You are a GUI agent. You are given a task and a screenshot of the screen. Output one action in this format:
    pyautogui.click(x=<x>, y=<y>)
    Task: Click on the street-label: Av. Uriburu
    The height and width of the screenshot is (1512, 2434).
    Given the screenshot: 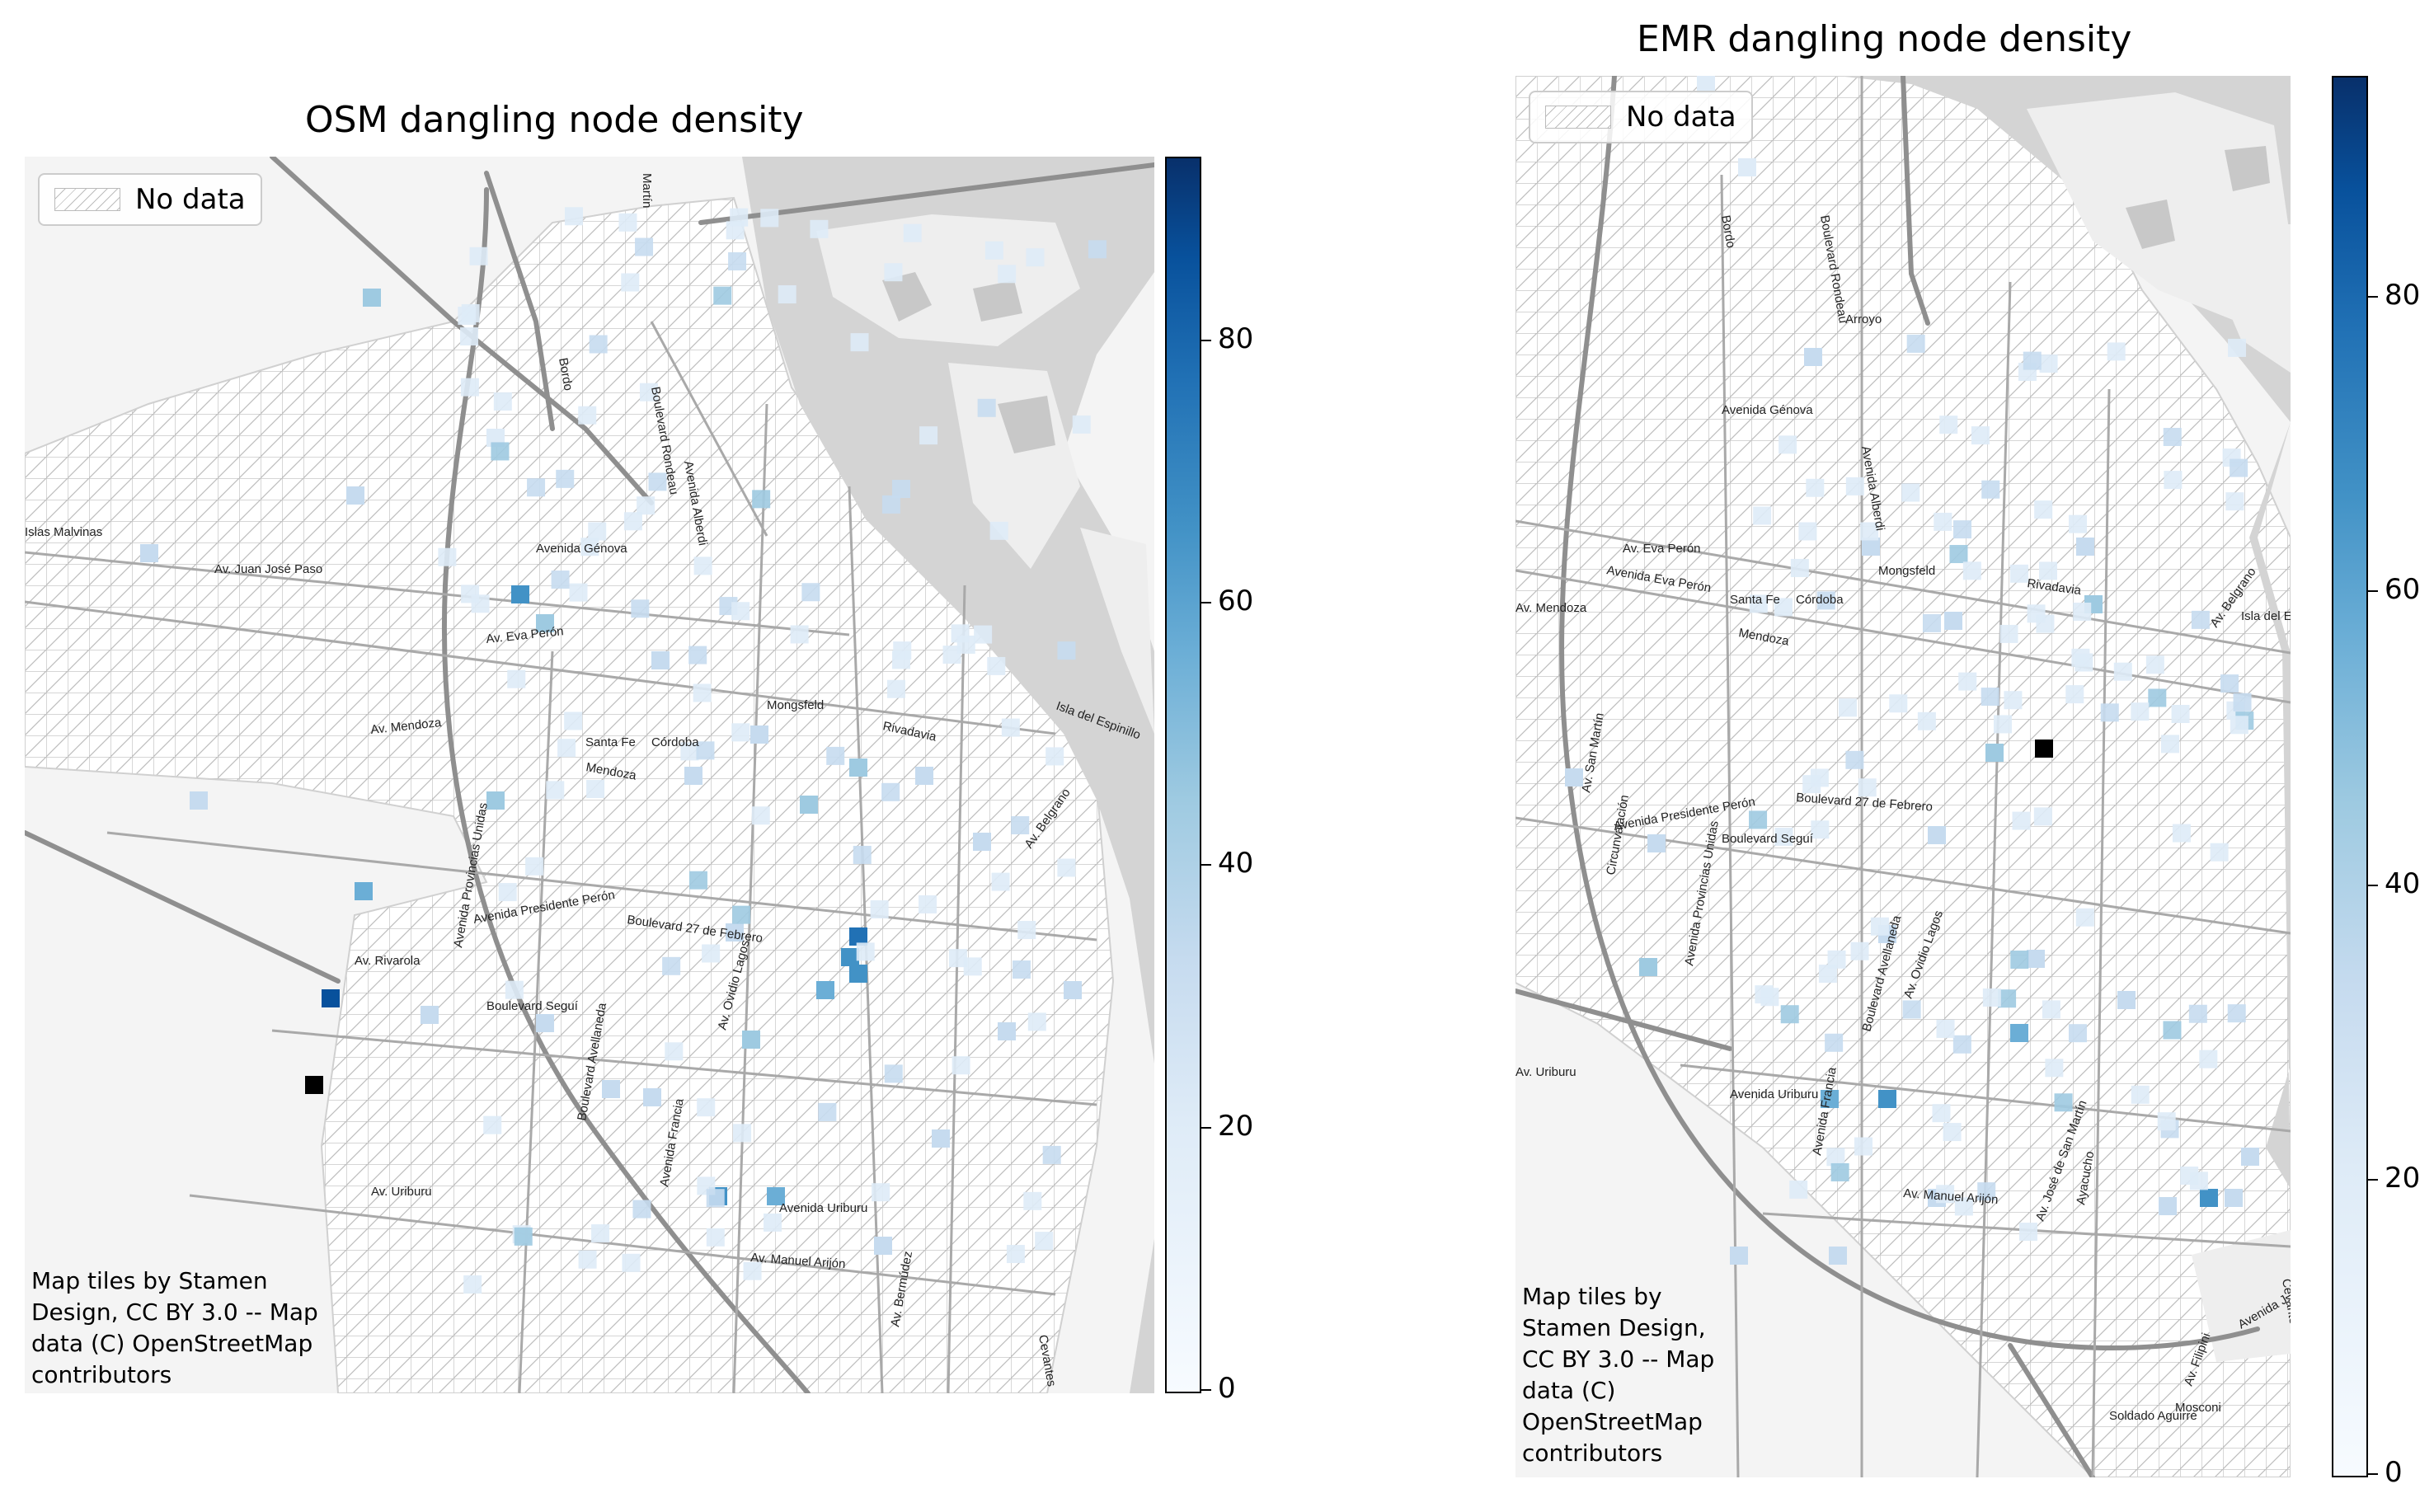 What is the action you would take?
    pyautogui.click(x=401, y=1192)
    